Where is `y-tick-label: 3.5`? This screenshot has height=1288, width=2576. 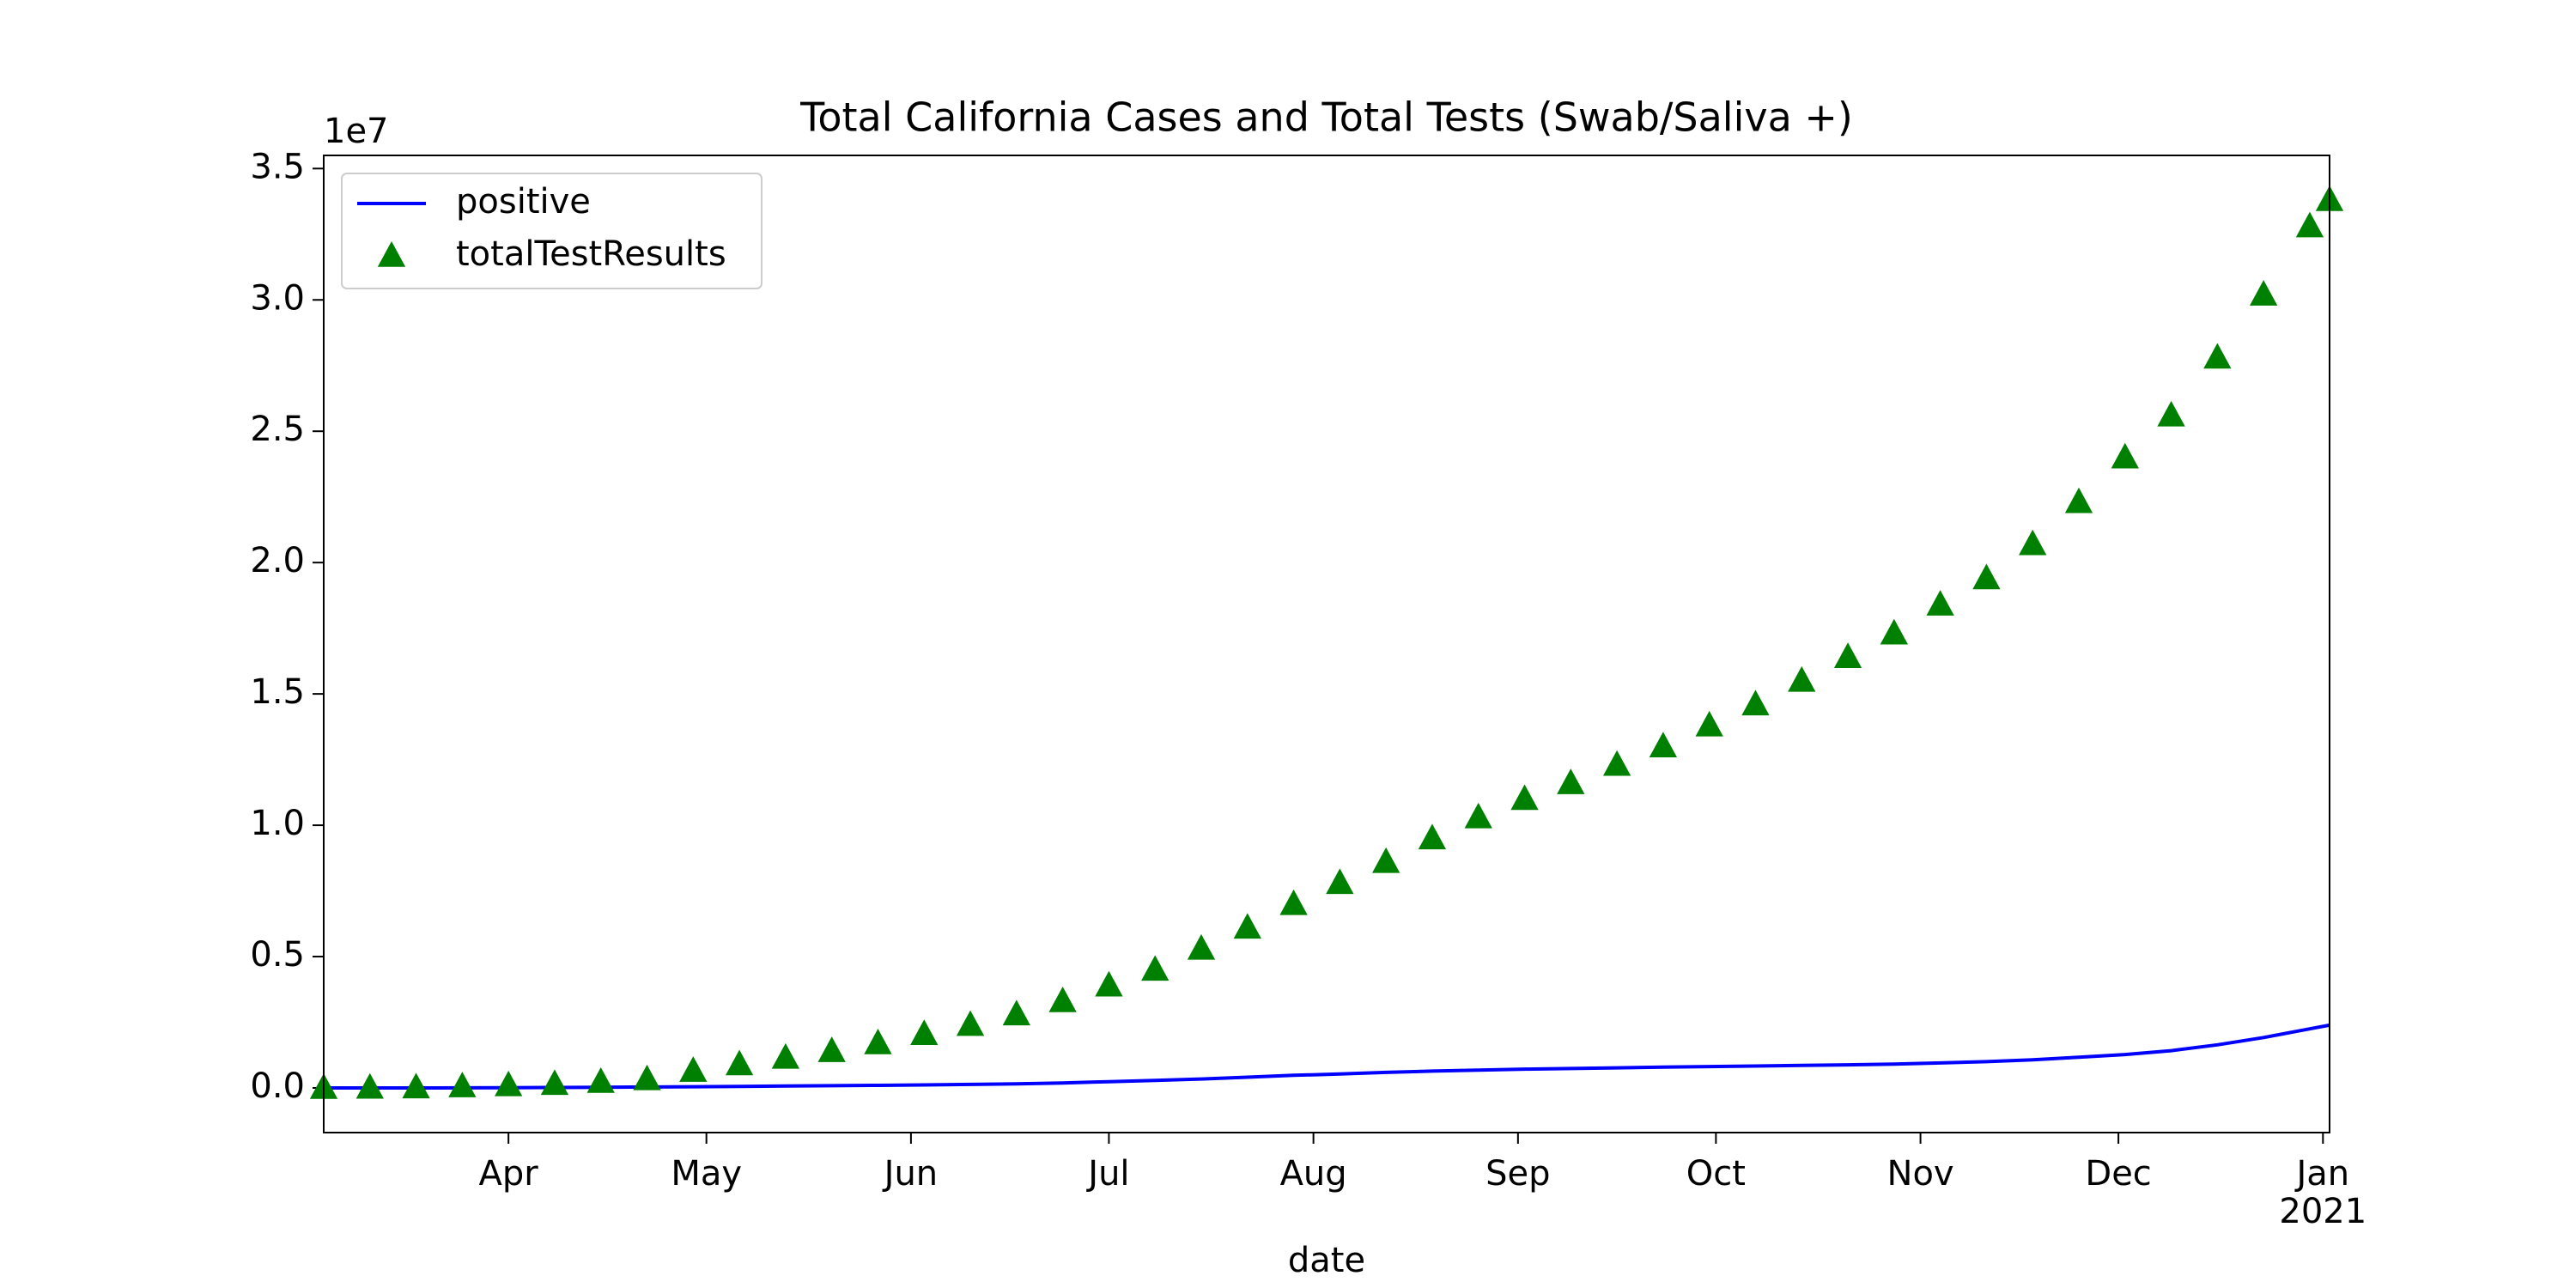
y-tick-label: 3.5 is located at coordinates (278, 166).